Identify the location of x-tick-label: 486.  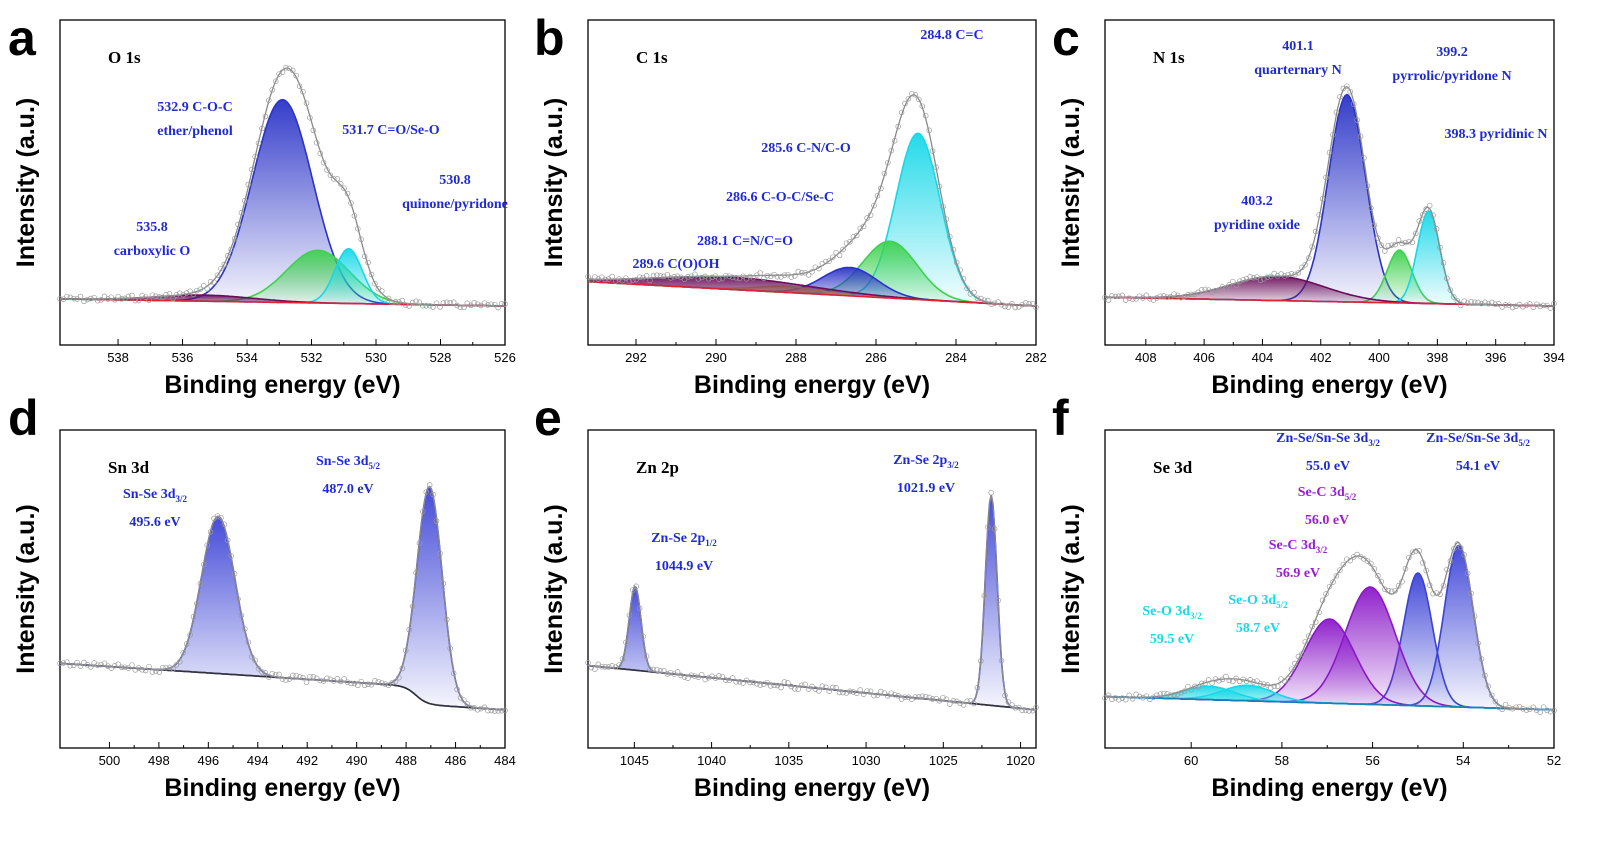
(456, 760).